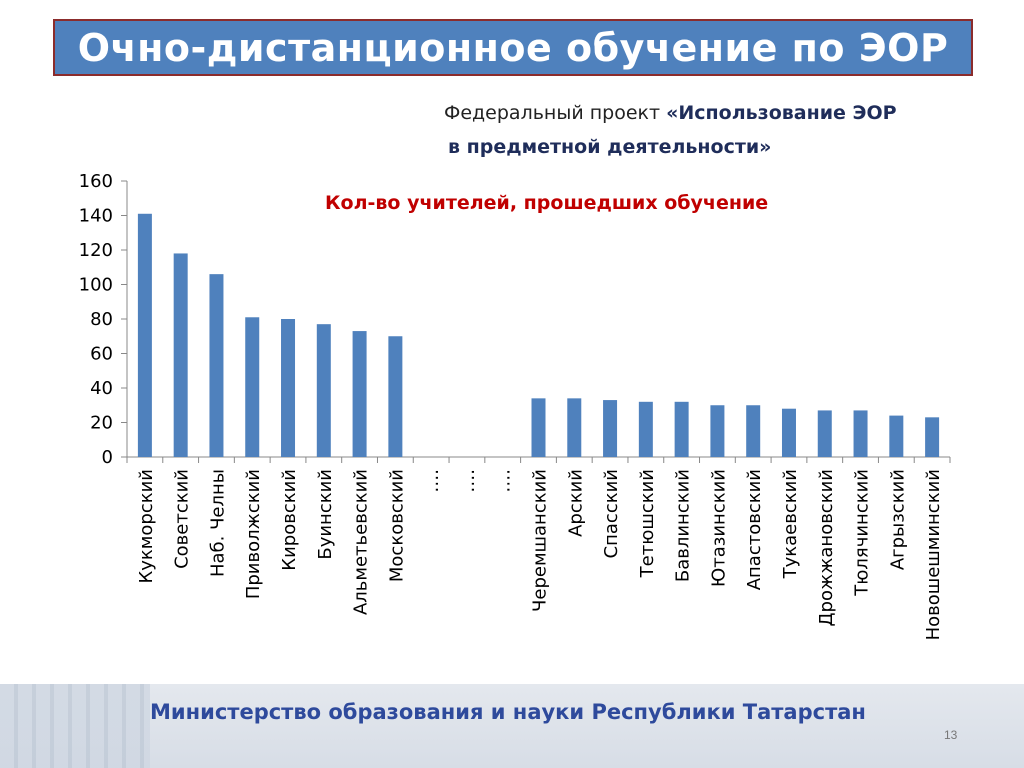 This screenshot has height=768, width=1024. What do you see at coordinates (683, 525) in the screenshot?
I see `x-tick-label: Бавлинский` at bounding box center [683, 525].